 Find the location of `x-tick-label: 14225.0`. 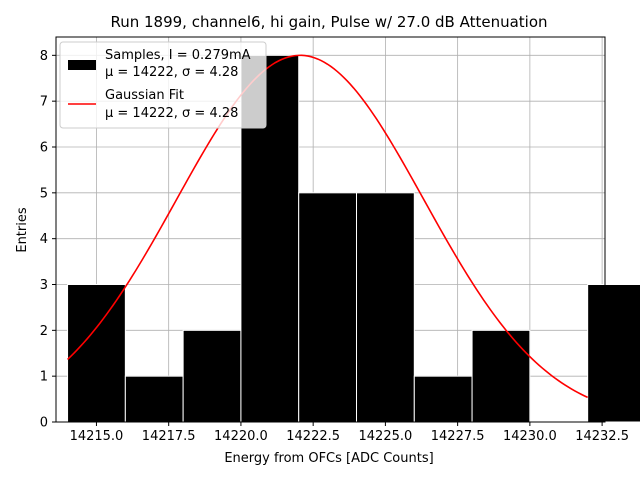

x-tick-label: 14225.0 is located at coordinates (386, 436).